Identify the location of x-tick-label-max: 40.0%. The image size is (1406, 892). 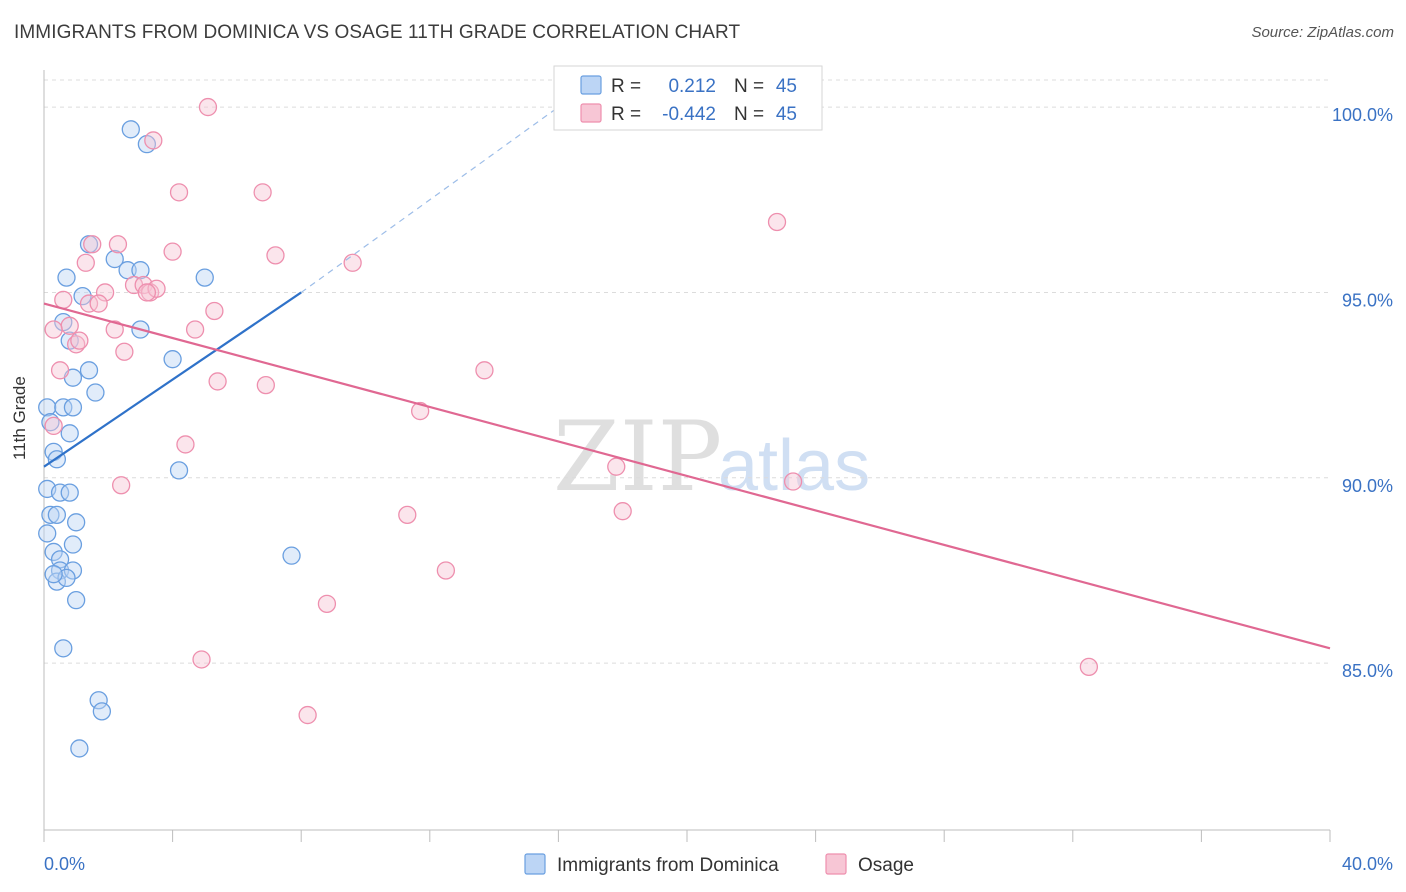
(1367, 864).